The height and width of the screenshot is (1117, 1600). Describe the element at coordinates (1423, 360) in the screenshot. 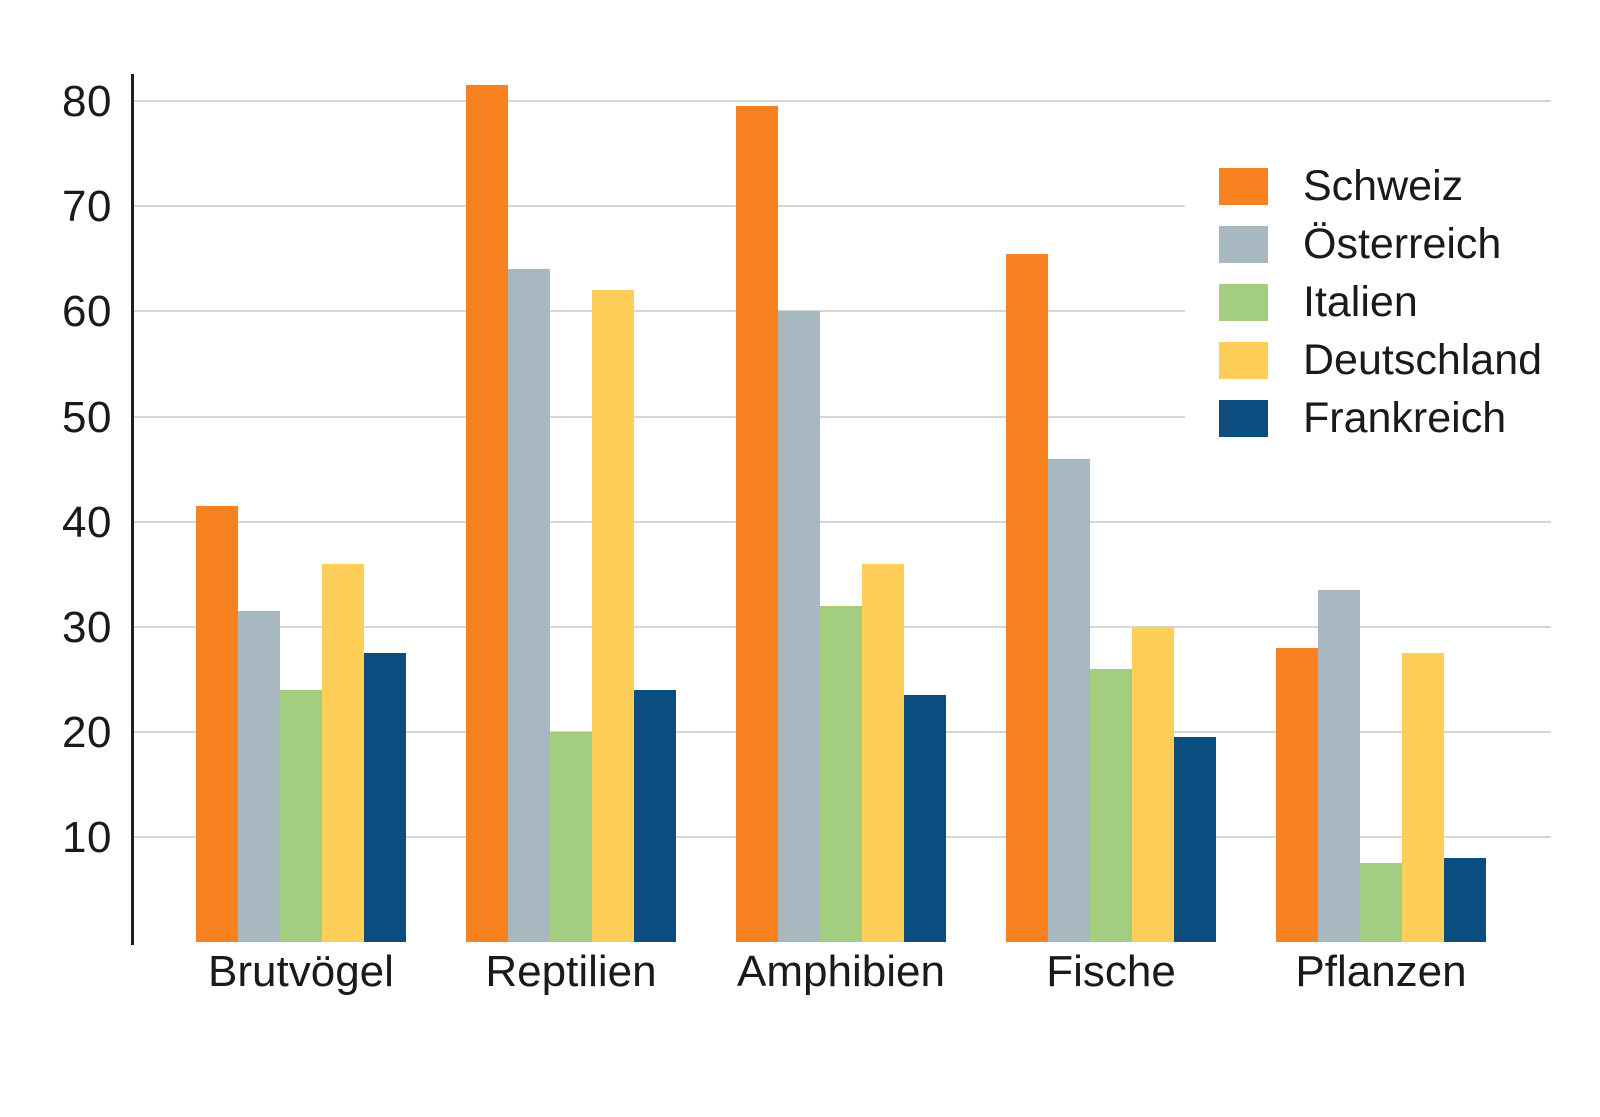

I see `legend-label: Deutschland` at that location.